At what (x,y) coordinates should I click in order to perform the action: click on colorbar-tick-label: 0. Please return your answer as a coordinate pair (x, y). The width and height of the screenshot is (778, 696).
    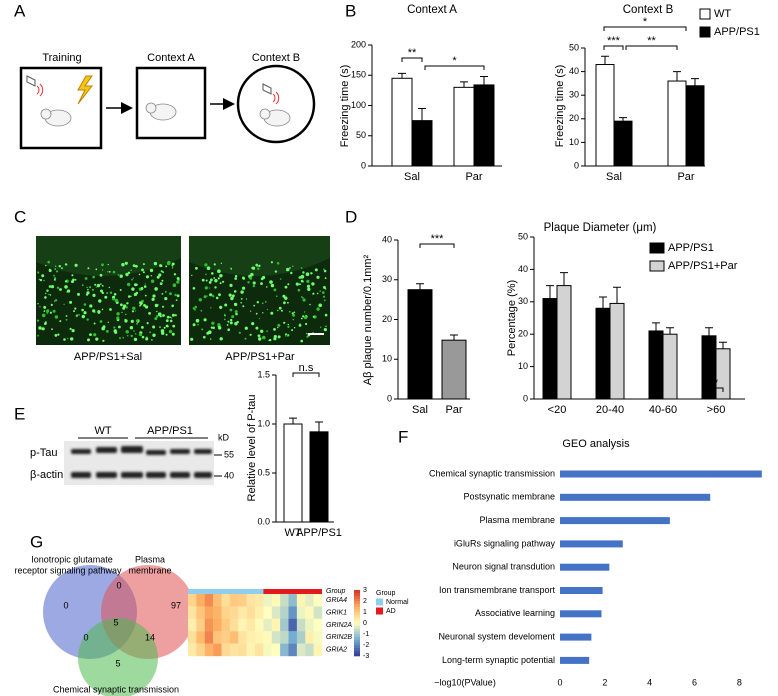
    Looking at the image, I should click on (365, 623).